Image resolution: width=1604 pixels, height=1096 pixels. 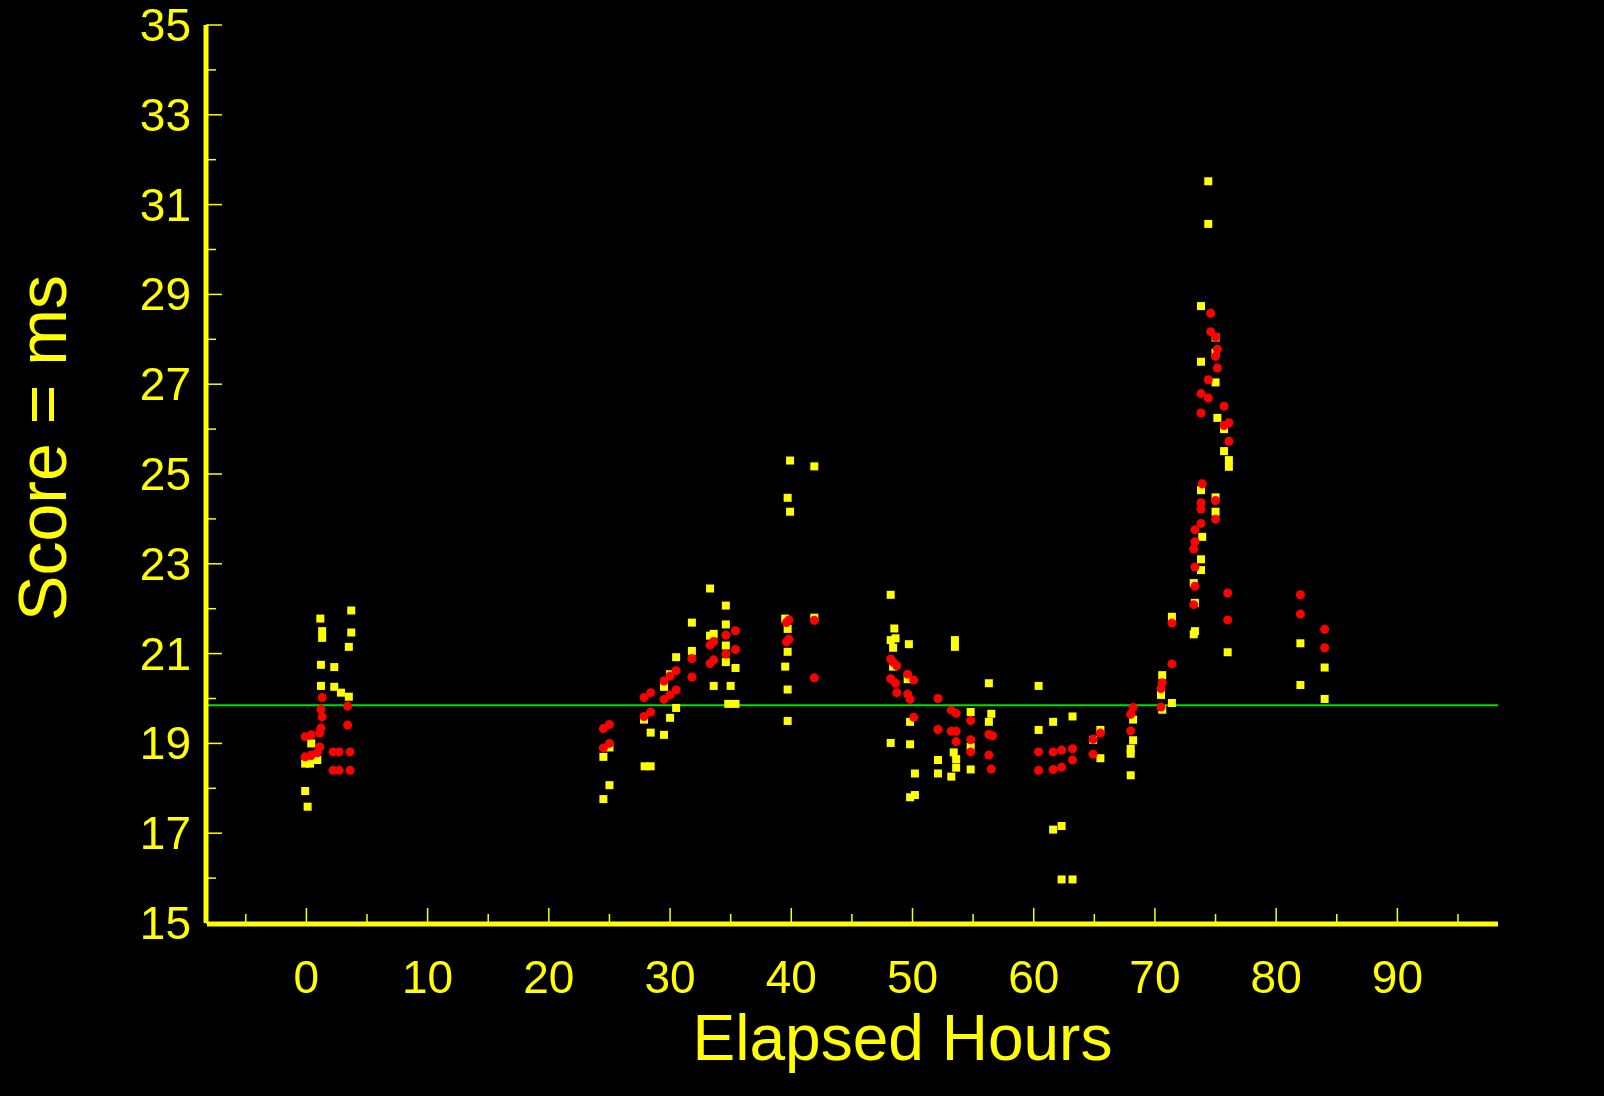 I want to click on x-tick-label: 0, so click(x=306, y=977).